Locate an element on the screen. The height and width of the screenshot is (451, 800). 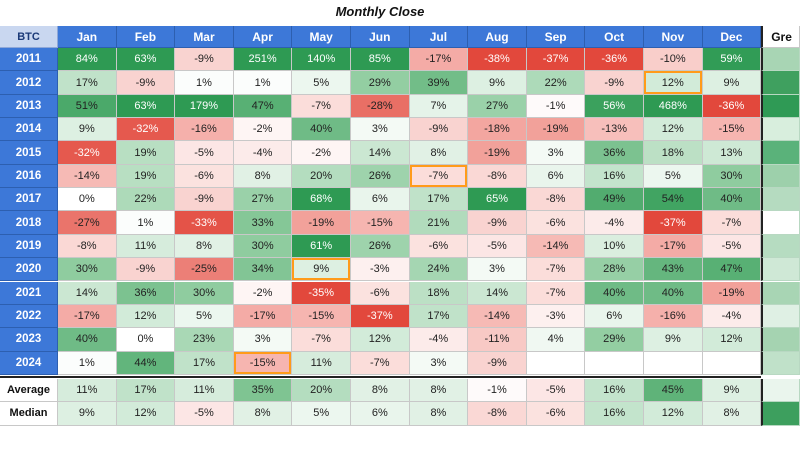
return-cell: -14% is located at coordinates (556, 246).